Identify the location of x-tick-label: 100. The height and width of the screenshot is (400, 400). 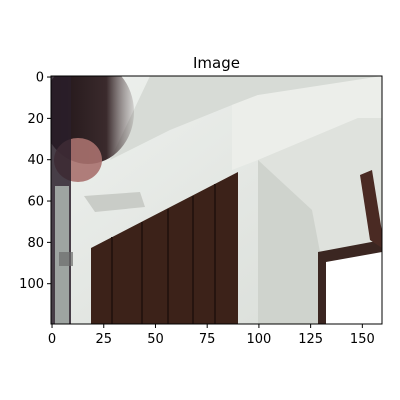
(258, 339).